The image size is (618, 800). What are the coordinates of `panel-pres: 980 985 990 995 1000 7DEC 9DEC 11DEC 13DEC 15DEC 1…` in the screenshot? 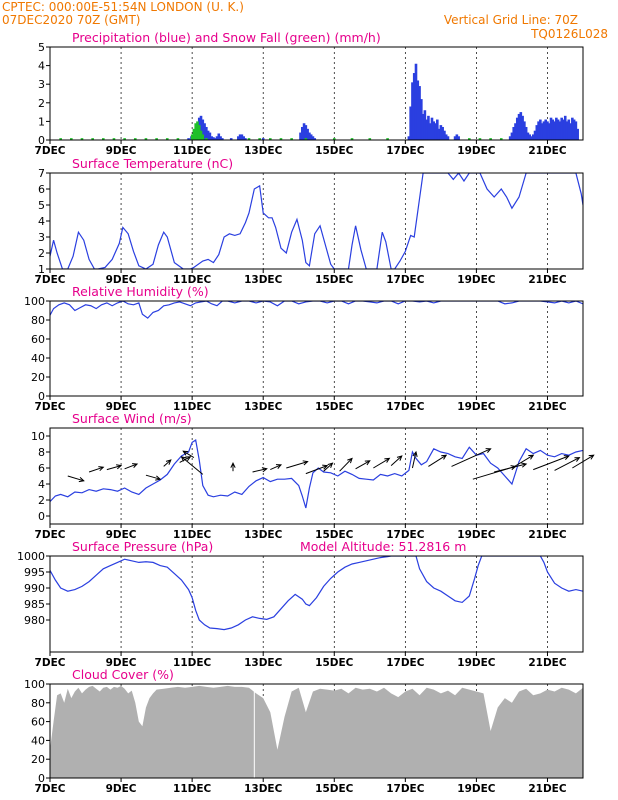 It's located at (300, 604).